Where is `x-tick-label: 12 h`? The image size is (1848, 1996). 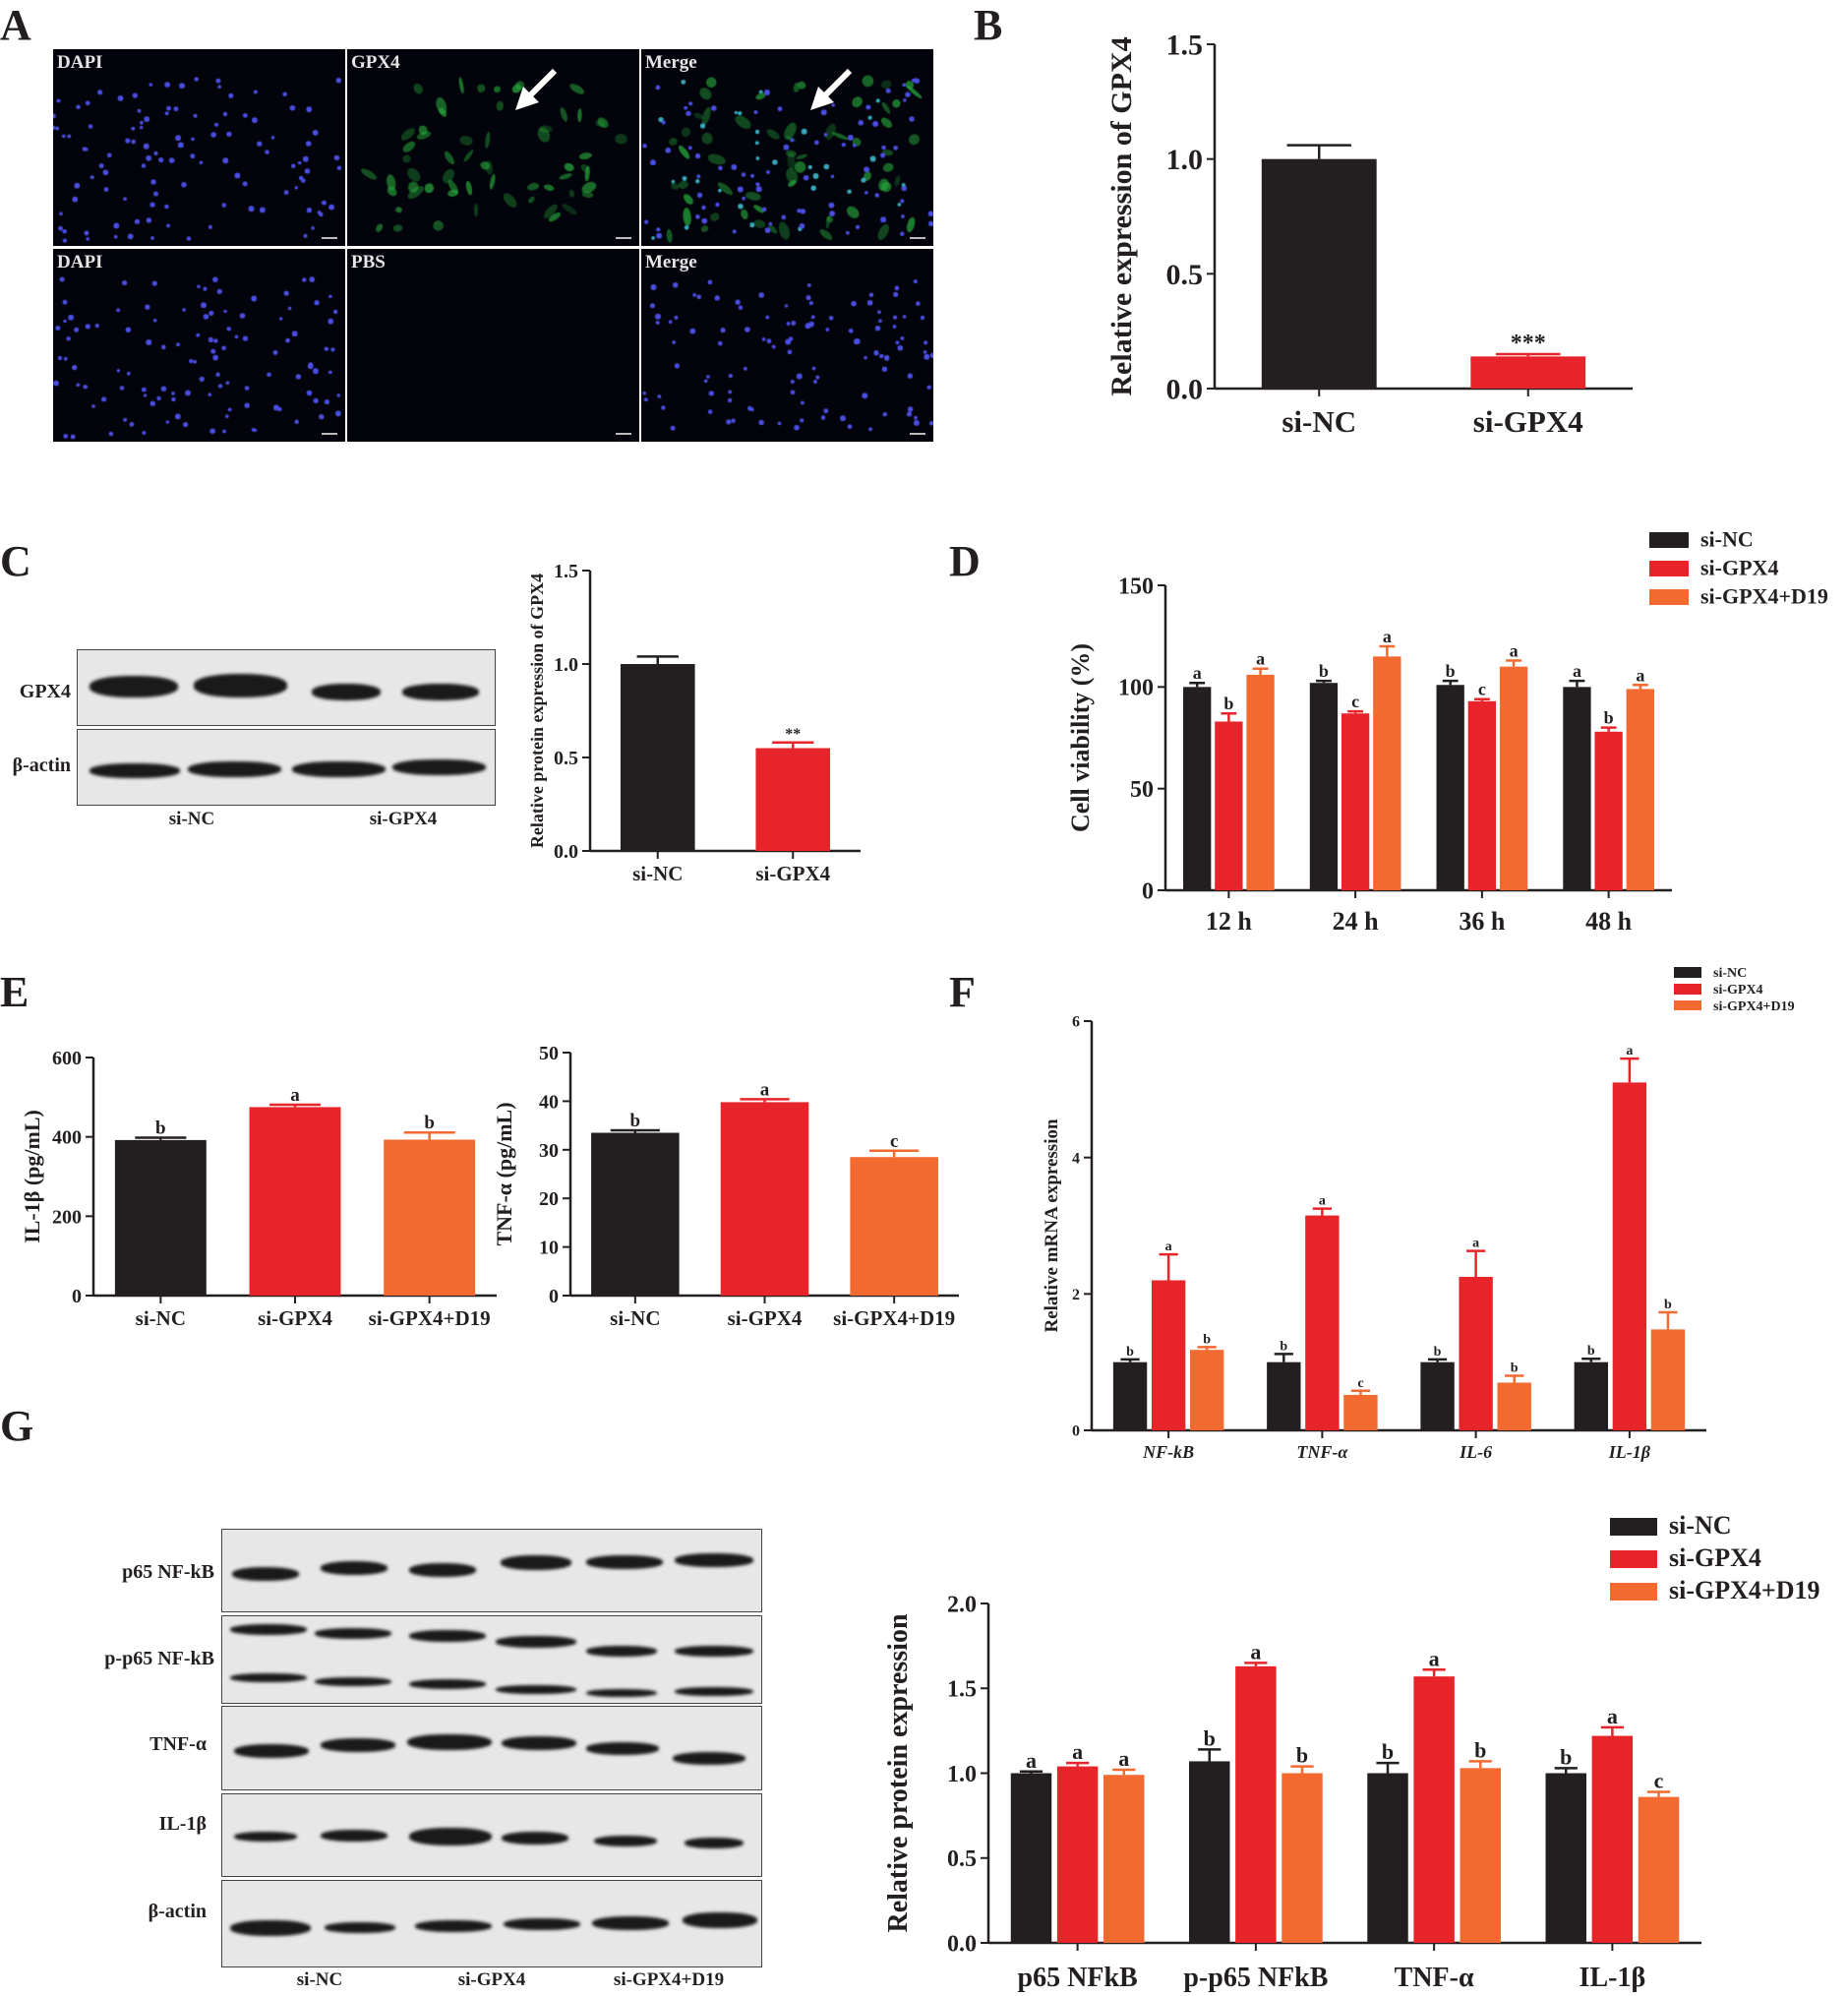
x-tick-label: 12 h is located at coordinates (1229, 921).